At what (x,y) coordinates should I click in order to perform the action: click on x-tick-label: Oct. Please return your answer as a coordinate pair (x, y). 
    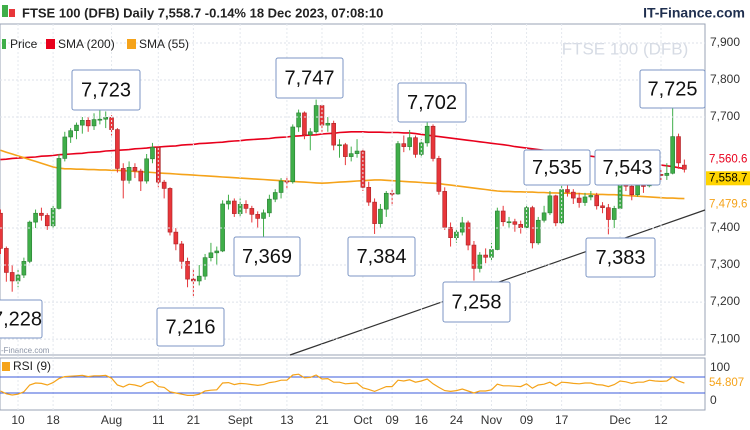
    Looking at the image, I should click on (363, 420).